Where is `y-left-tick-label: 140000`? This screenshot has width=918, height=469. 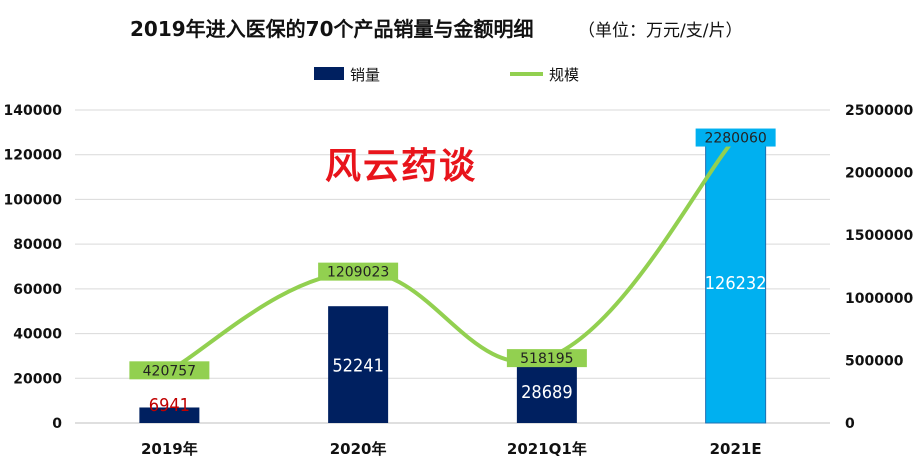
y-left-tick-label: 140000 is located at coordinates (33, 111).